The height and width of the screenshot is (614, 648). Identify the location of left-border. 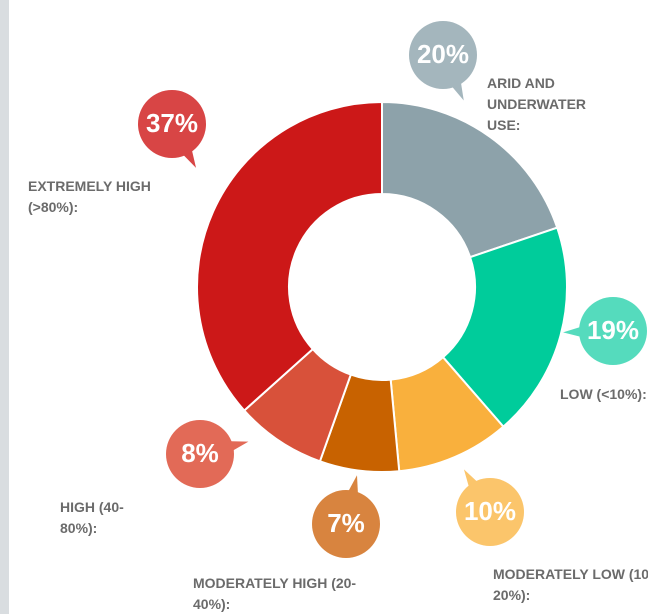
(4, 307).